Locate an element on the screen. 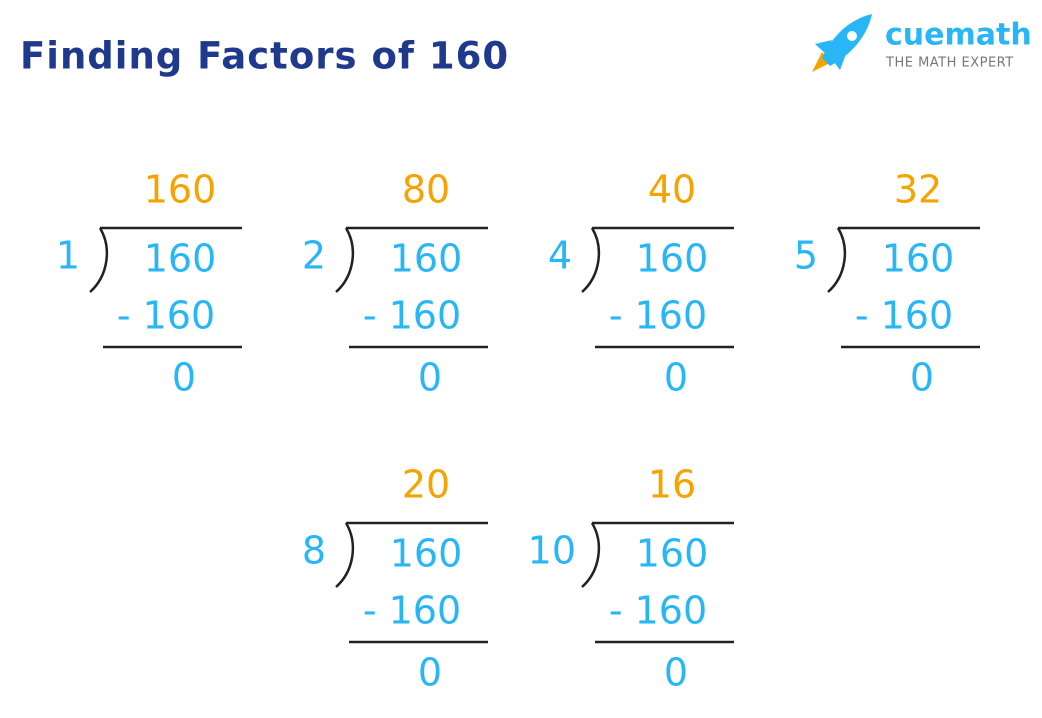 Image resolution: width=1042 pixels, height=718 pixels. division: 40 4 160 - 160 0 is located at coordinates (641, 284).